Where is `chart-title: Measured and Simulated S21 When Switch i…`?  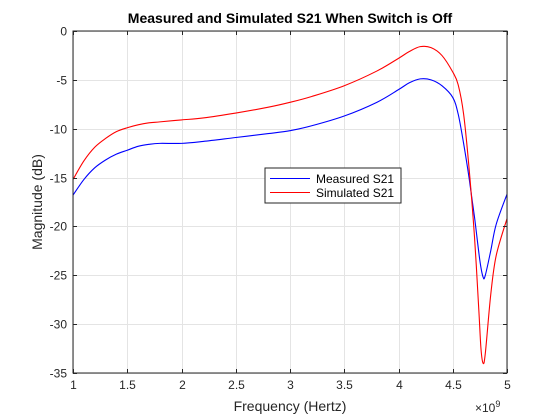 chart-title: Measured and Simulated S21 When Switch i… is located at coordinates (290, 18).